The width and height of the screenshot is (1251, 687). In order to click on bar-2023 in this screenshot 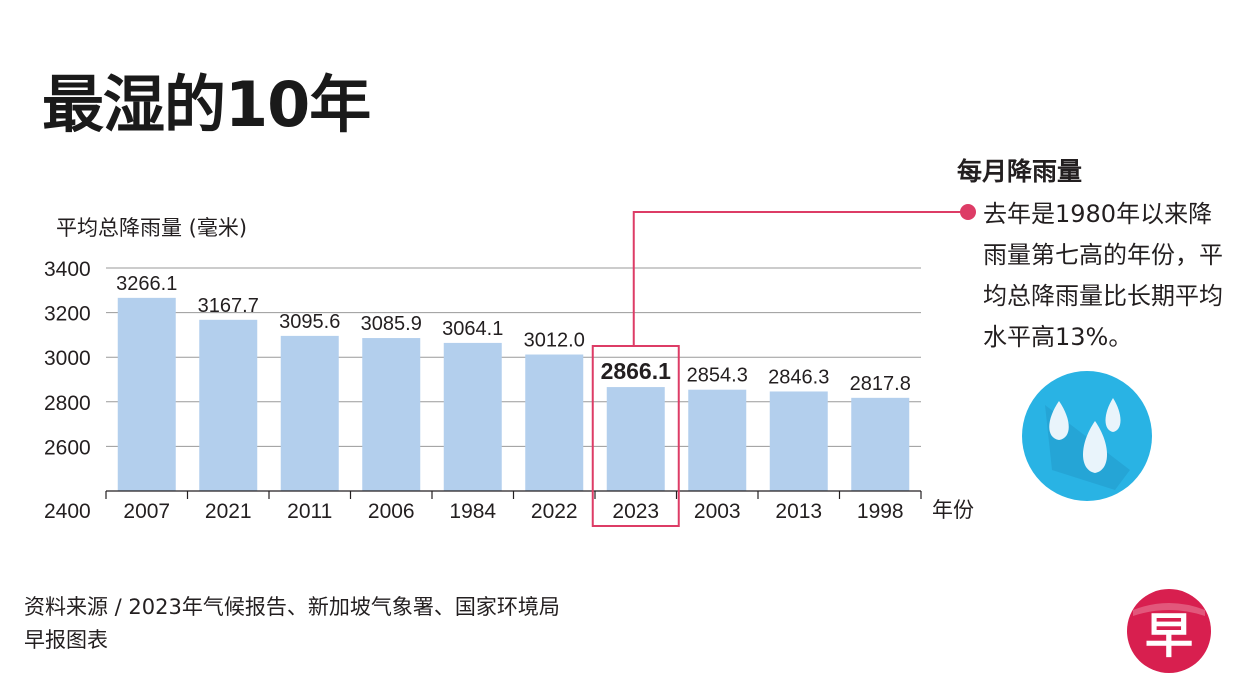, I will do `click(635, 439)`.